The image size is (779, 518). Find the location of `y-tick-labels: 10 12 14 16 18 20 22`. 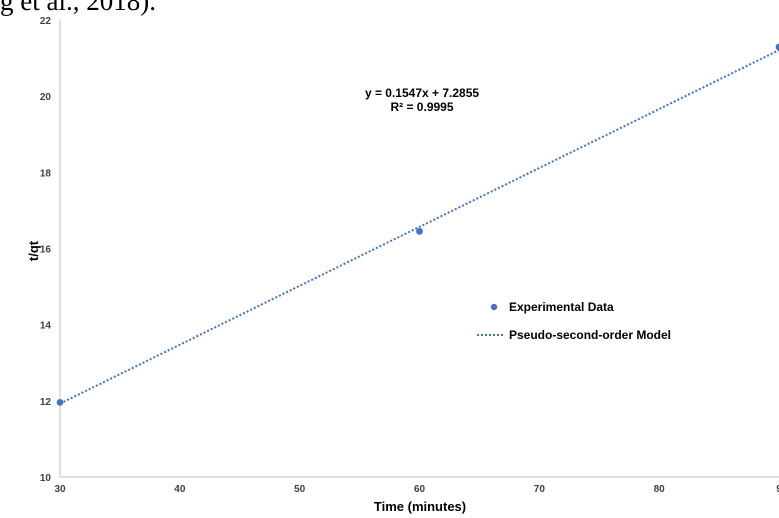

y-tick-labels: 10 12 14 16 18 20 22 is located at coordinates (46, 250).